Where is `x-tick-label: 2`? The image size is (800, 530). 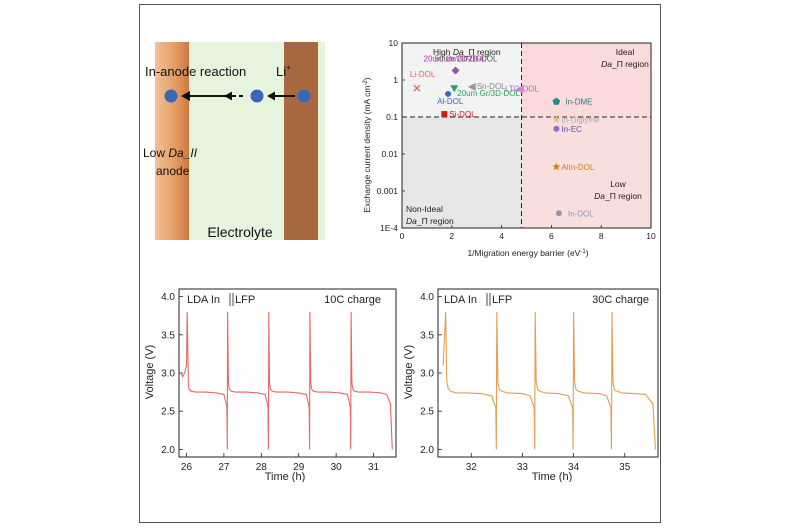 x-tick-label: 2 is located at coordinates (451, 236).